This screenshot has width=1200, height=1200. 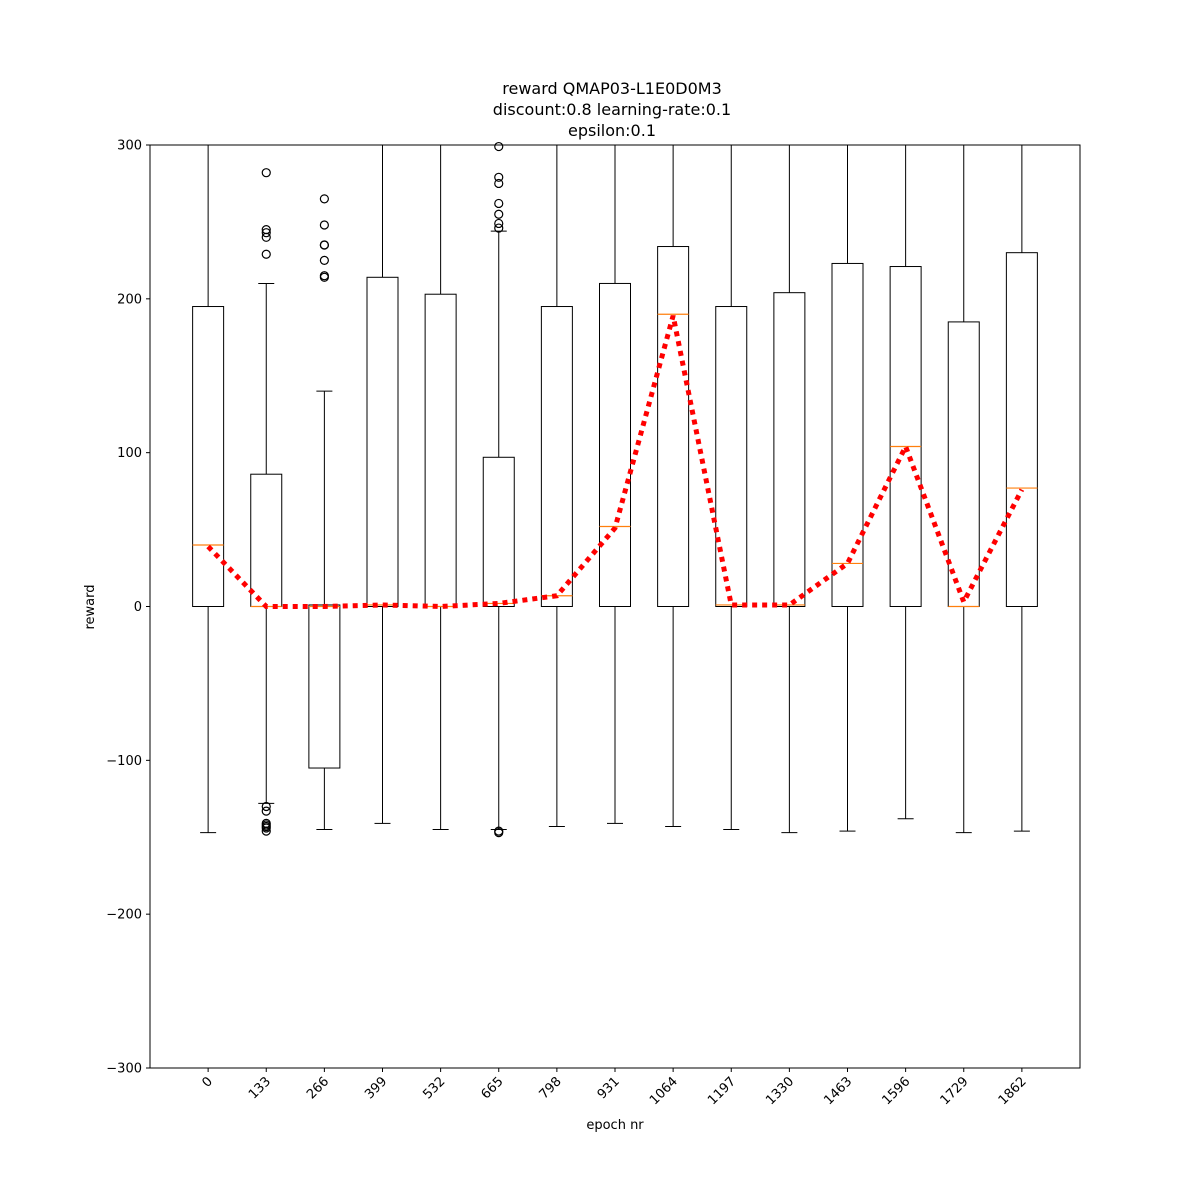 What do you see at coordinates (129, 146) in the screenshot?
I see `y-tick-label: 300` at bounding box center [129, 146].